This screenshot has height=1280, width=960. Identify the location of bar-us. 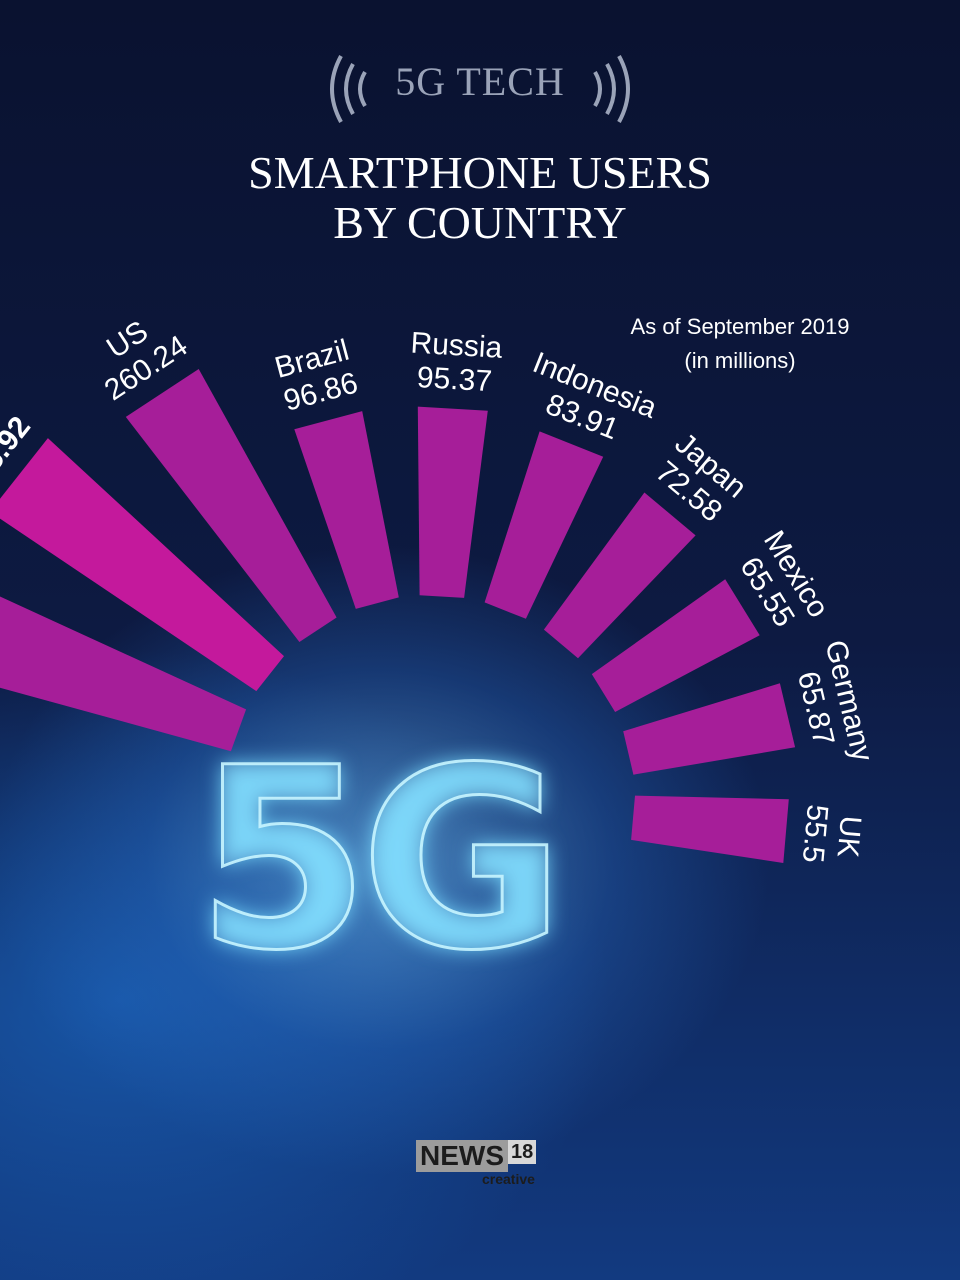
(231, 505).